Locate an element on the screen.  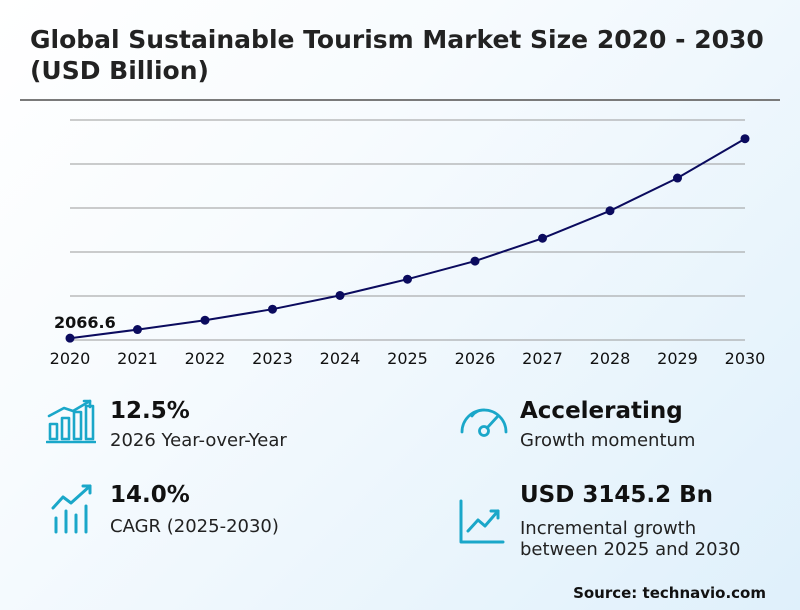
stat-momentum-value: Accelerating is located at coordinates (601, 411).